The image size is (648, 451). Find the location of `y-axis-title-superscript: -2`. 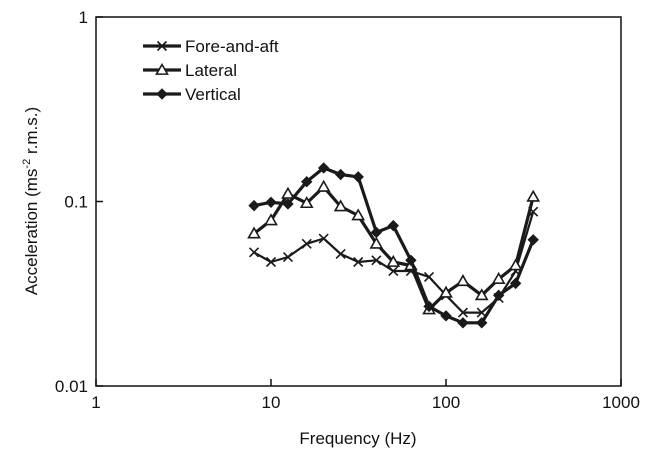

y-axis-title-superscript: -2 is located at coordinates (27, 164).